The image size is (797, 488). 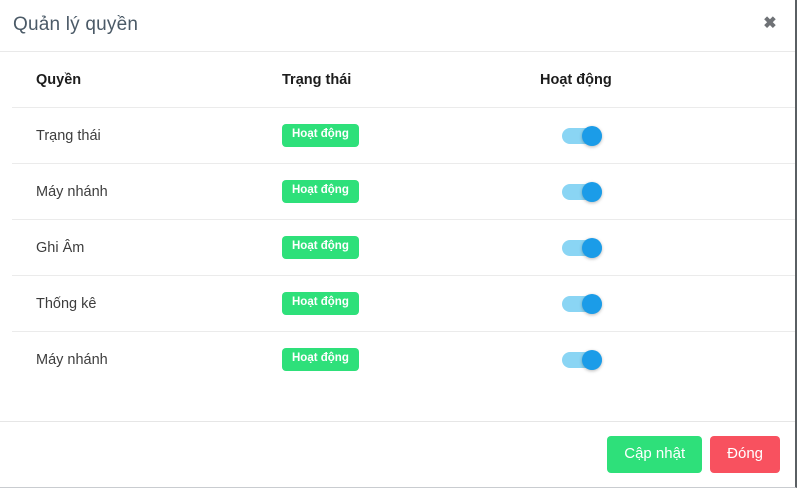 What do you see at coordinates (317, 79) in the screenshot?
I see `column-header-status: Trạng thái` at bounding box center [317, 79].